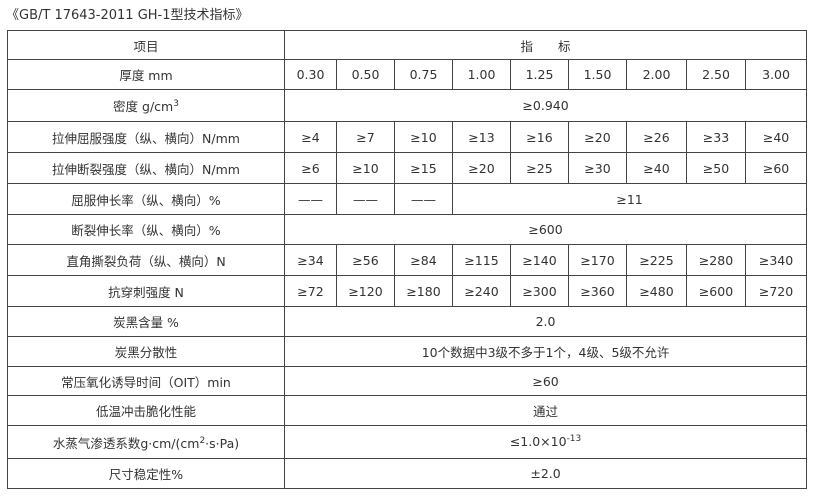 The height and width of the screenshot is (499, 816). What do you see at coordinates (597, 168) in the screenshot?
I see `value-cell: ≥30` at bounding box center [597, 168].